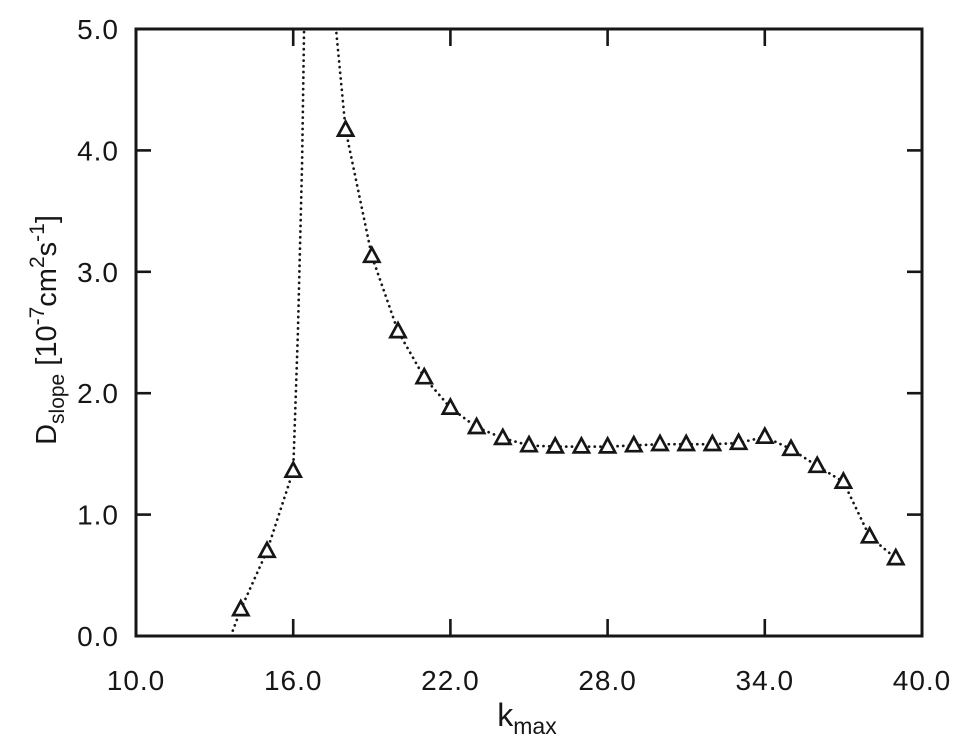  I want to click on y-tick-label: 1.0, so click(98, 515).